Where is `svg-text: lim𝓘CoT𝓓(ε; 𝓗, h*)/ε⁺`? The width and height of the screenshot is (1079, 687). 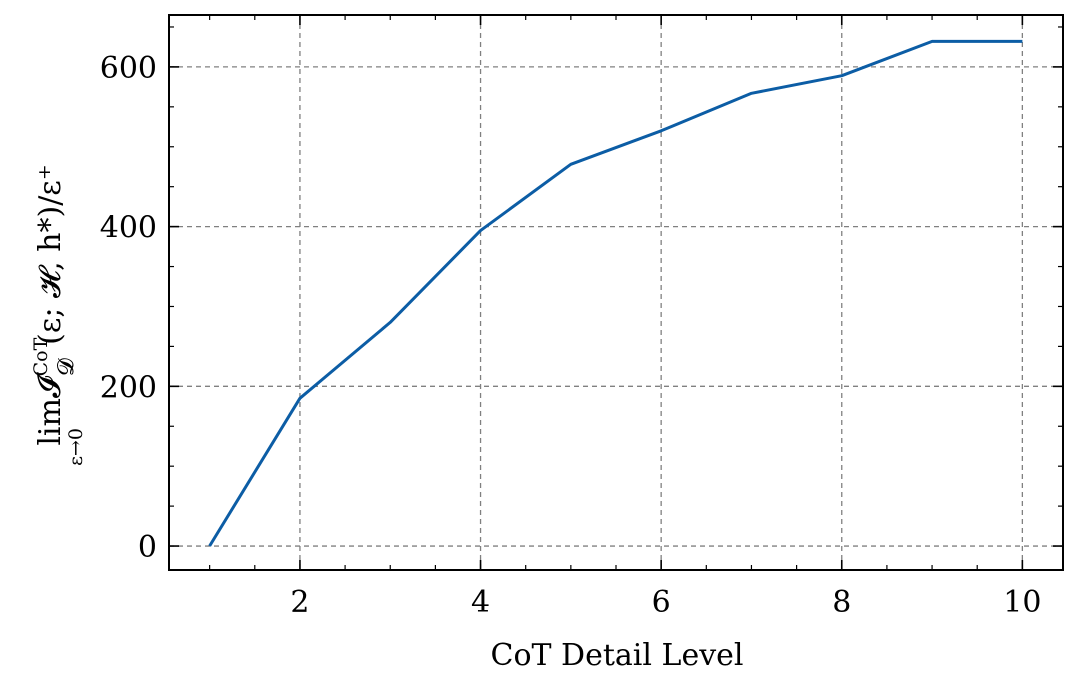
svg-text: lim𝓘CoT𝓓(ε; 𝓗, h*)/ε⁺ is located at coordinates (54, 304).